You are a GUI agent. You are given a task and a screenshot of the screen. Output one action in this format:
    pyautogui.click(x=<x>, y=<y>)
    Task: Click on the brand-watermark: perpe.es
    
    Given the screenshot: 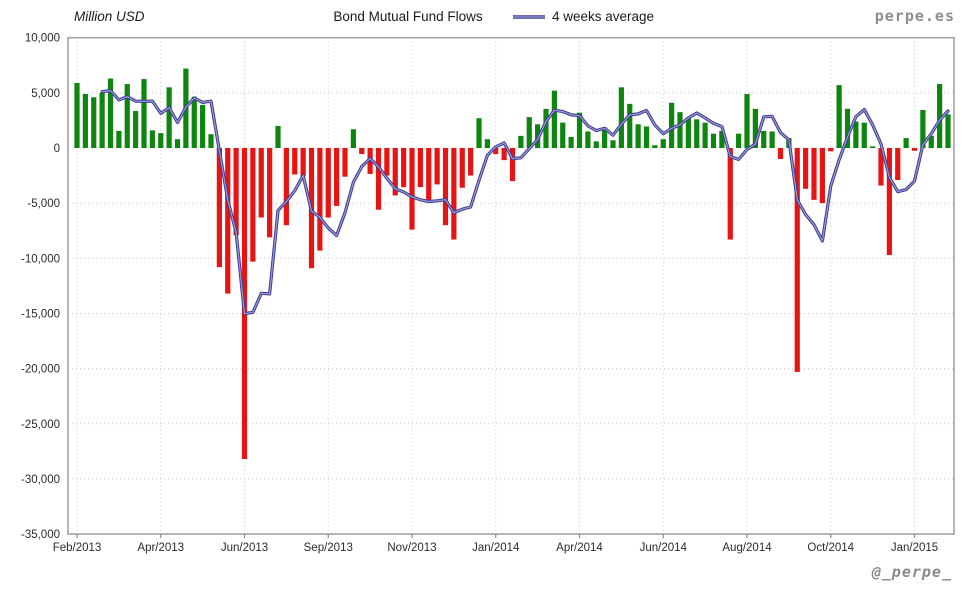 What is the action you would take?
    pyautogui.click(x=914, y=16)
    